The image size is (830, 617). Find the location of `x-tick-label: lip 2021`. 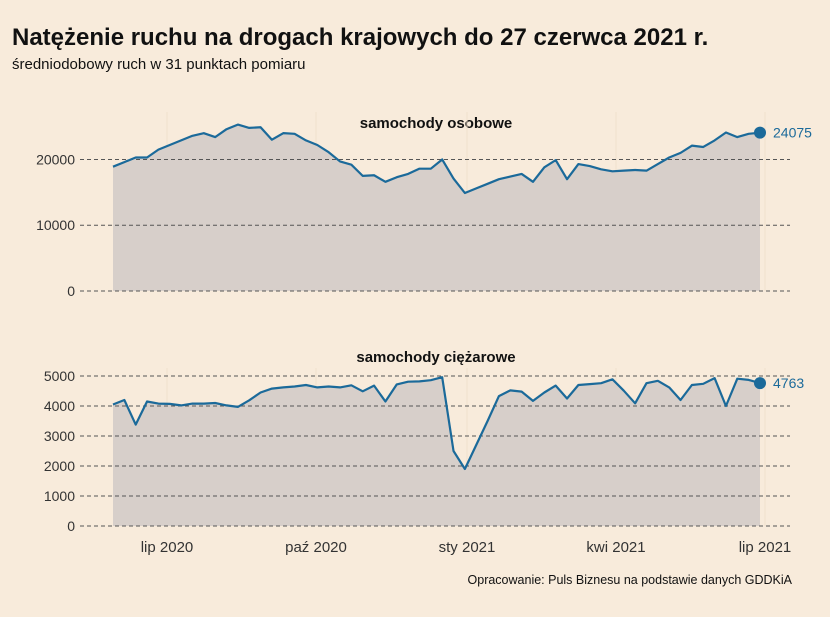

x-tick-label: lip 2021 is located at coordinates (765, 547).